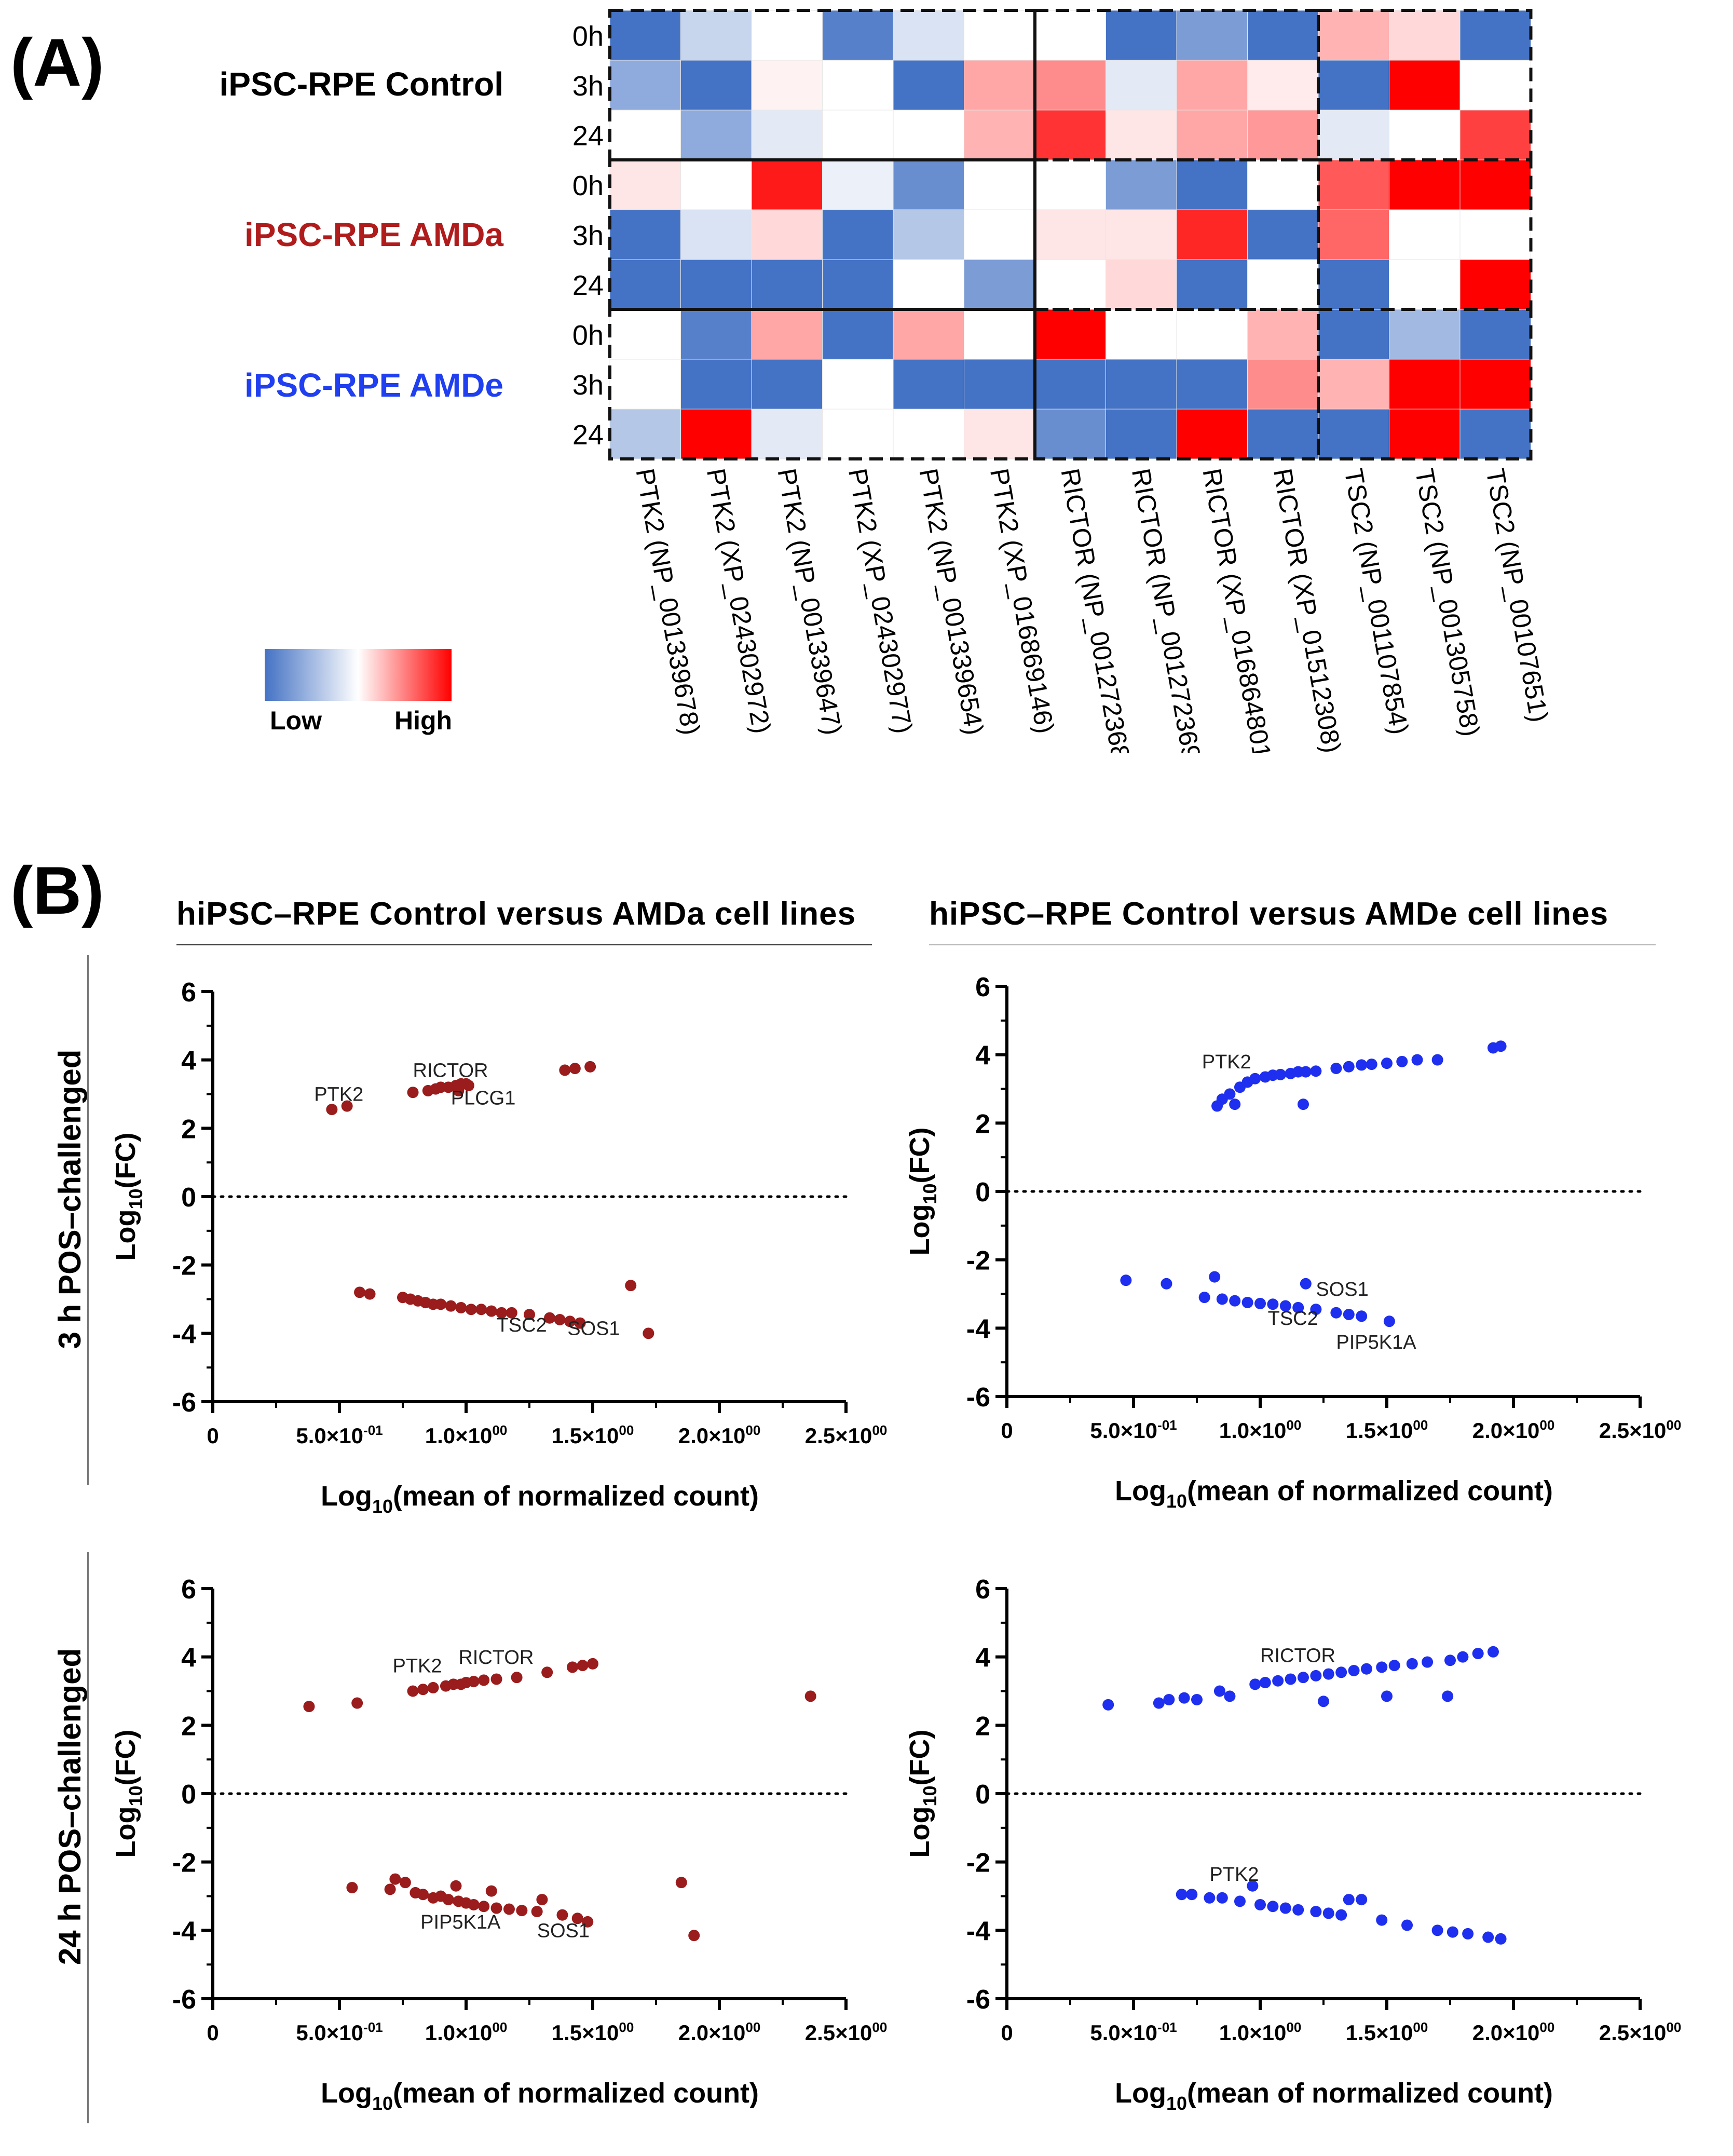  I want to click on heatmap-col-label: RICTOR (NP_001272369), so click(1167, 609).